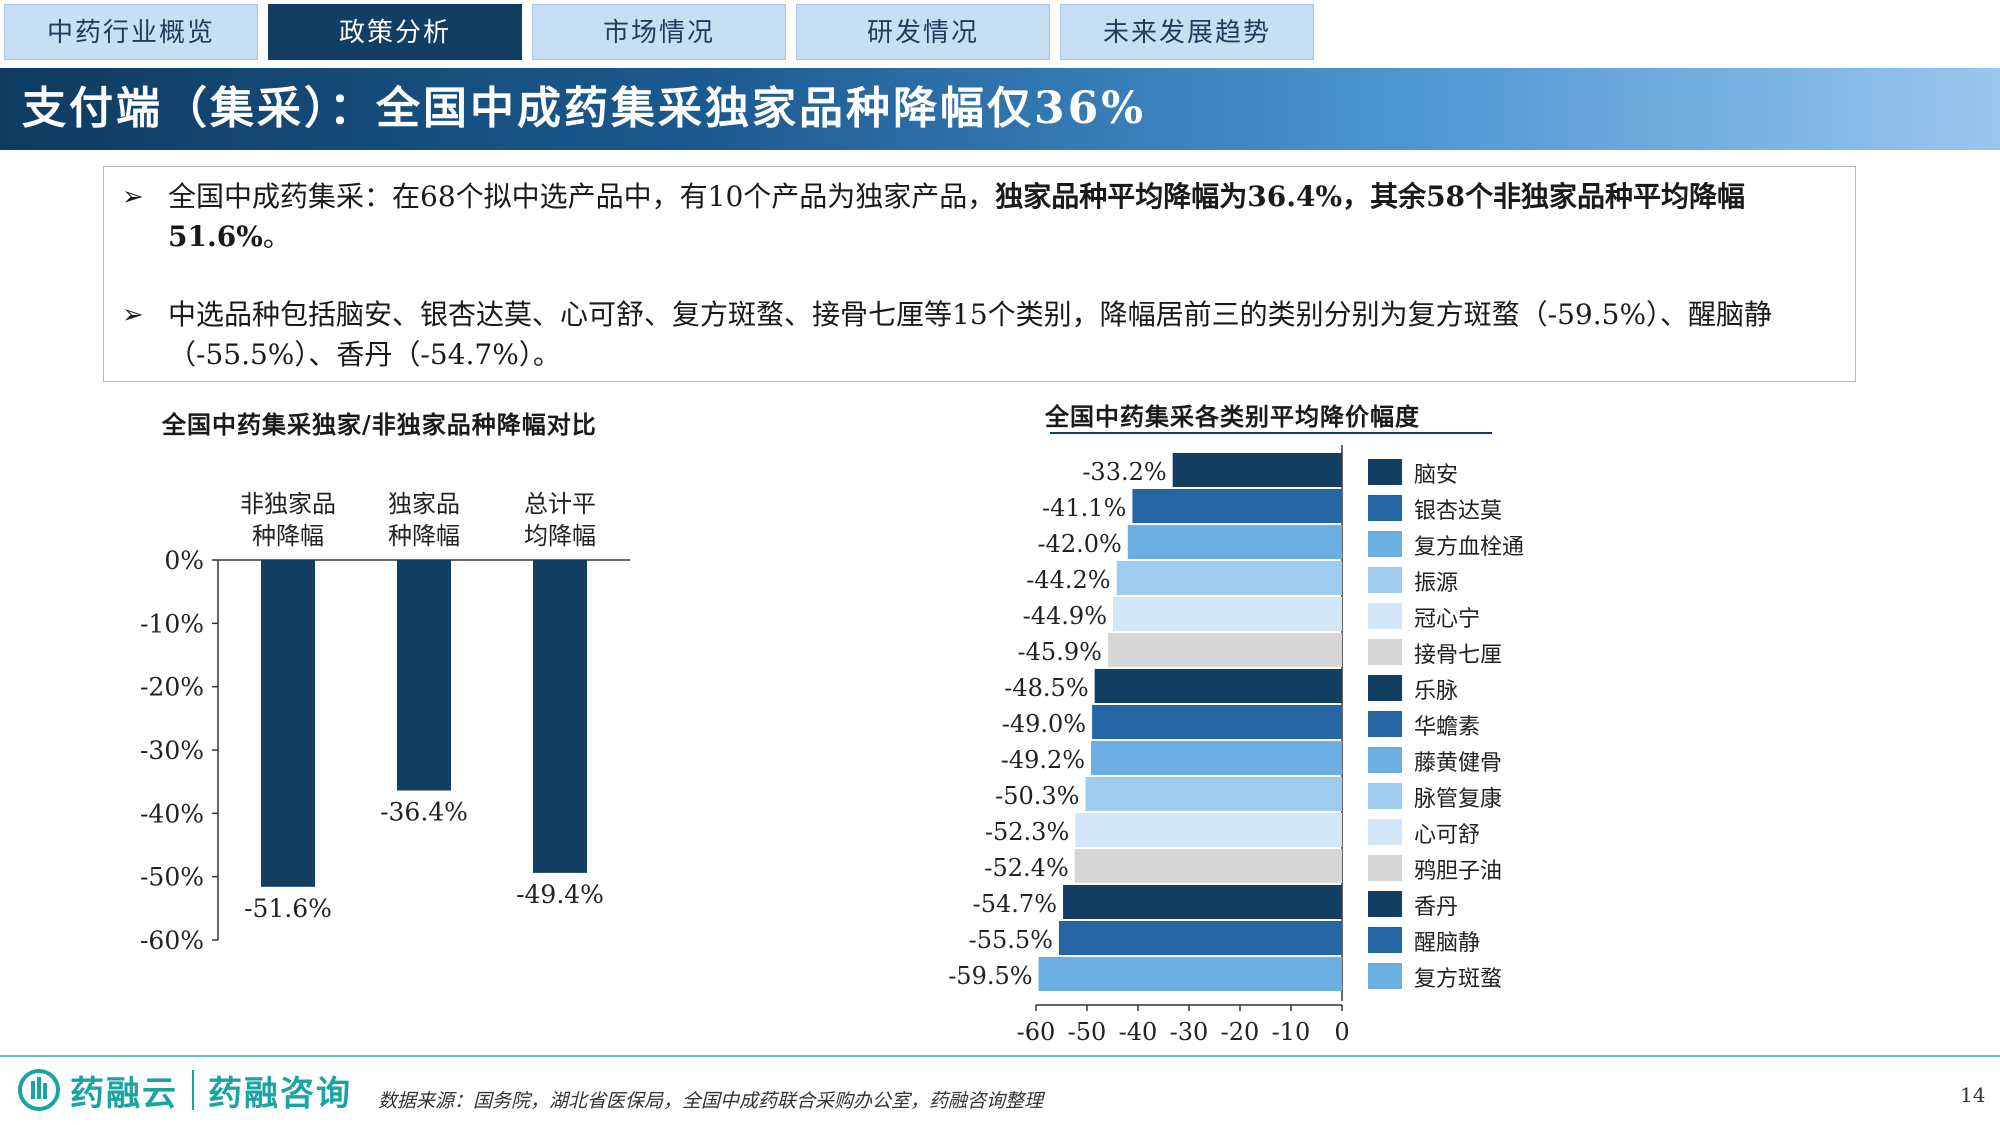  What do you see at coordinates (1232, 416) in the screenshot?
I see `right-chart-title: 全国中药集采各类别平均降价幅度` at bounding box center [1232, 416].